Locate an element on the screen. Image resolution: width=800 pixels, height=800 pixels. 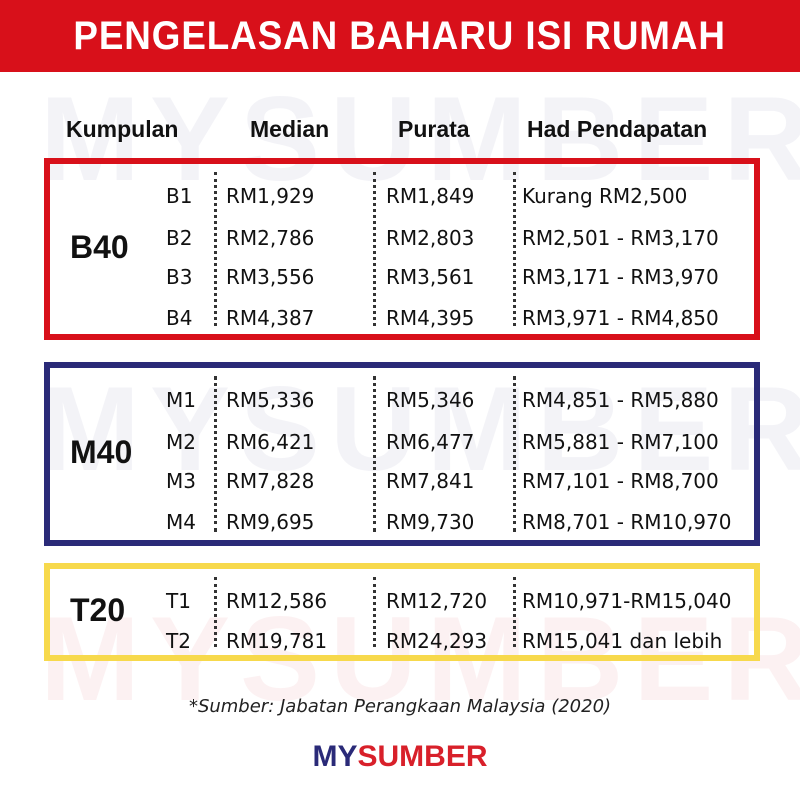
group-label: B40 is located at coordinates (99, 247).